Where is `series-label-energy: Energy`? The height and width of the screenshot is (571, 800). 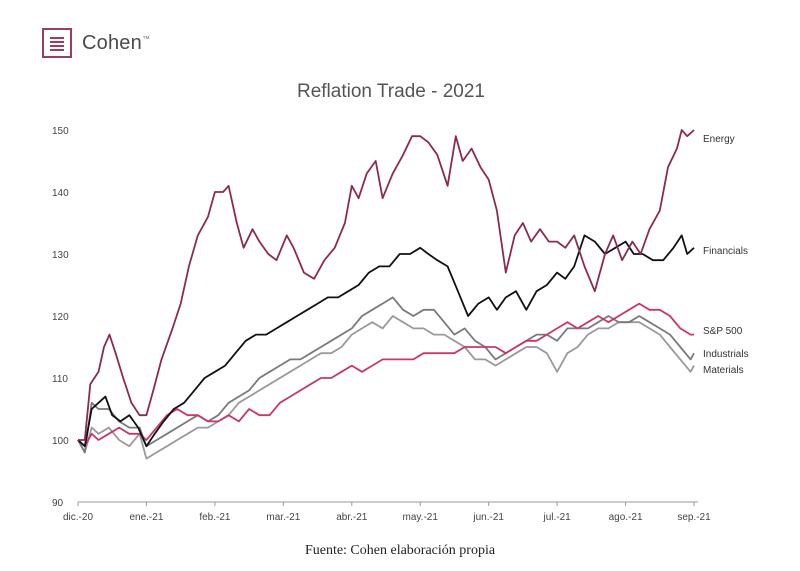
series-label-energy: Energy is located at coordinates (719, 139).